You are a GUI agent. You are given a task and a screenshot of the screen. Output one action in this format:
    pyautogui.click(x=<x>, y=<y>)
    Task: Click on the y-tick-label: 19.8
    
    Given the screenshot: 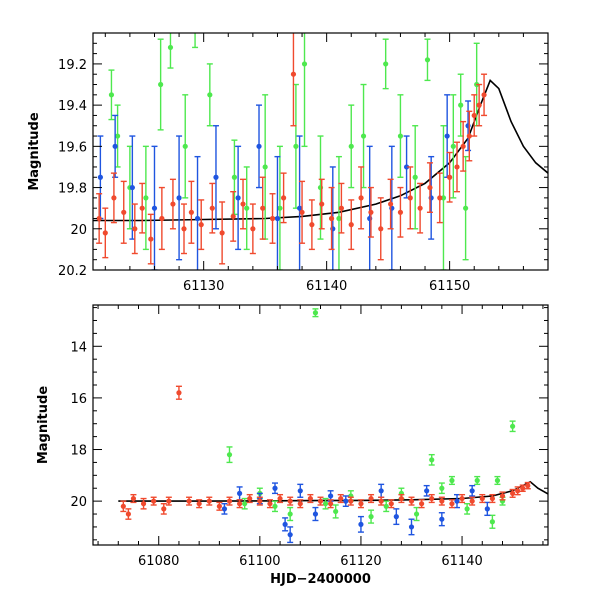 What is the action you would take?
    pyautogui.click(x=72, y=189)
    